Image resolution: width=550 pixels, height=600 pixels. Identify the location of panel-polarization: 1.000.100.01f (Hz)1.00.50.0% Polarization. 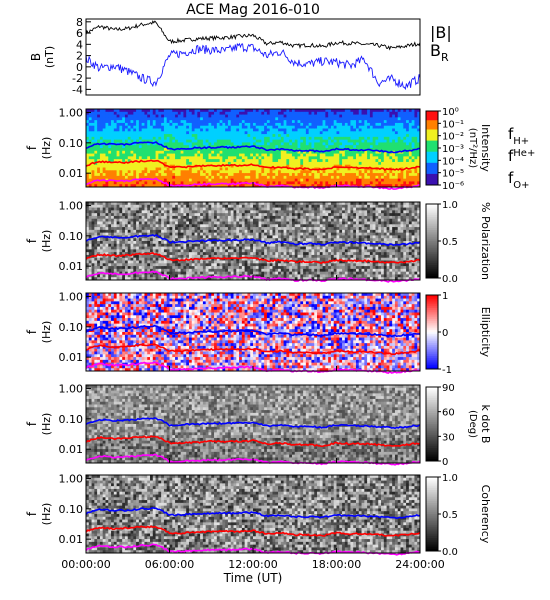
(258, 242).